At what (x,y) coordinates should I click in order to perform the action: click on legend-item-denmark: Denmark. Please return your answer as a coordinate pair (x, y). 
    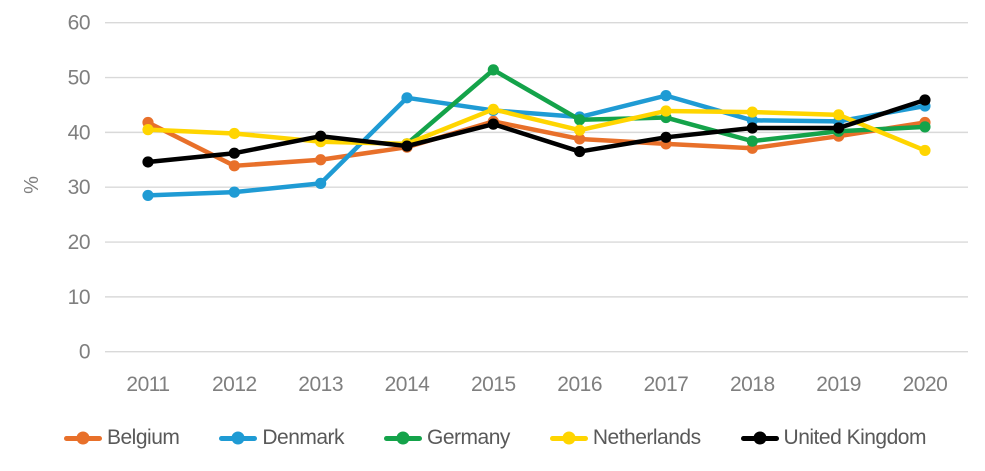
    Looking at the image, I should click on (282, 438).